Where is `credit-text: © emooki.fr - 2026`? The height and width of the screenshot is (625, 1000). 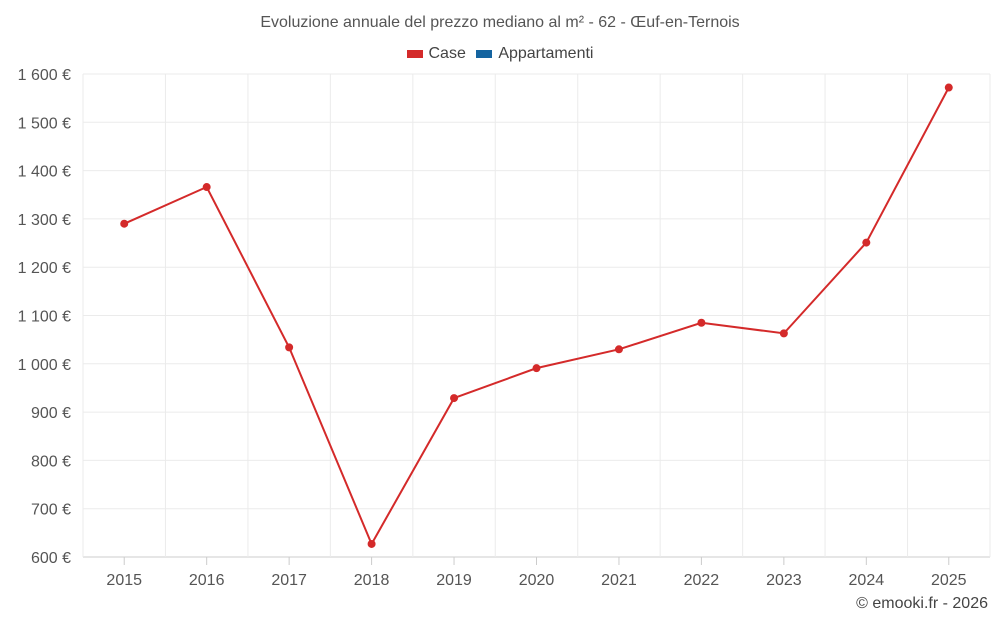 credit-text: © emooki.fr - 2026 is located at coordinates (922, 603).